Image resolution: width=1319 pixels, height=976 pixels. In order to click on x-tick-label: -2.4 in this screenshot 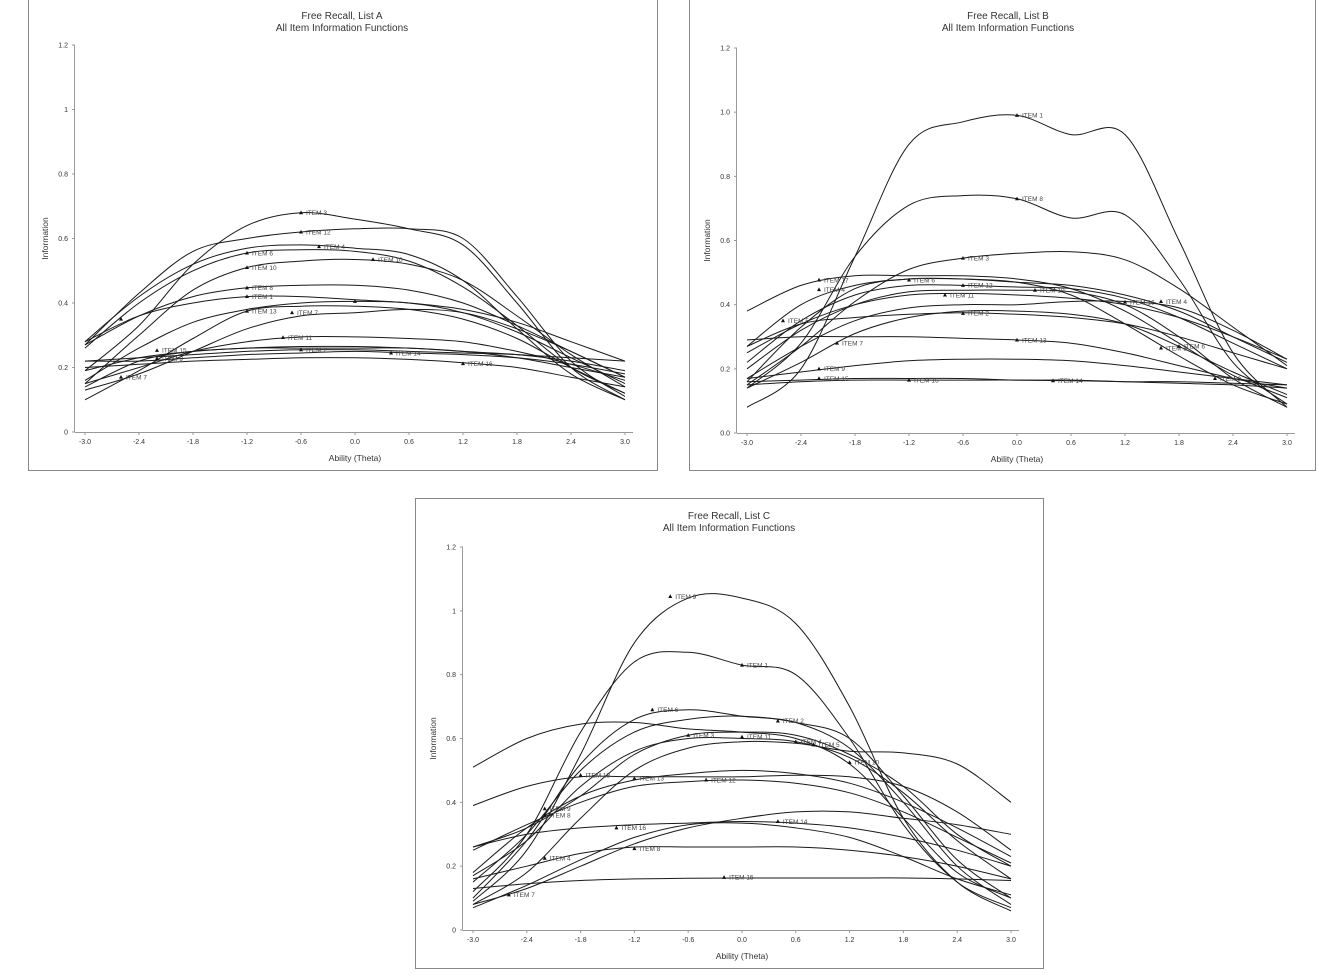, I will do `click(139, 442)`.